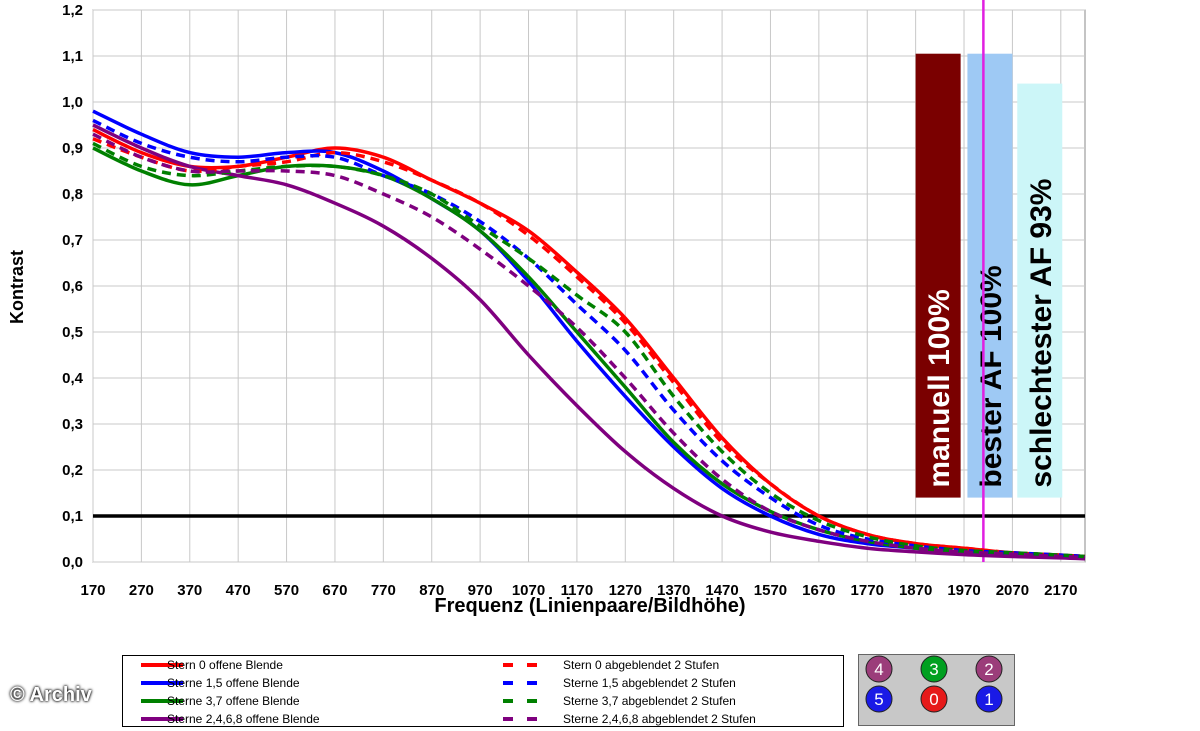 The image size is (1200, 731). I want to click on x-tick-label: 770, so click(383, 590).